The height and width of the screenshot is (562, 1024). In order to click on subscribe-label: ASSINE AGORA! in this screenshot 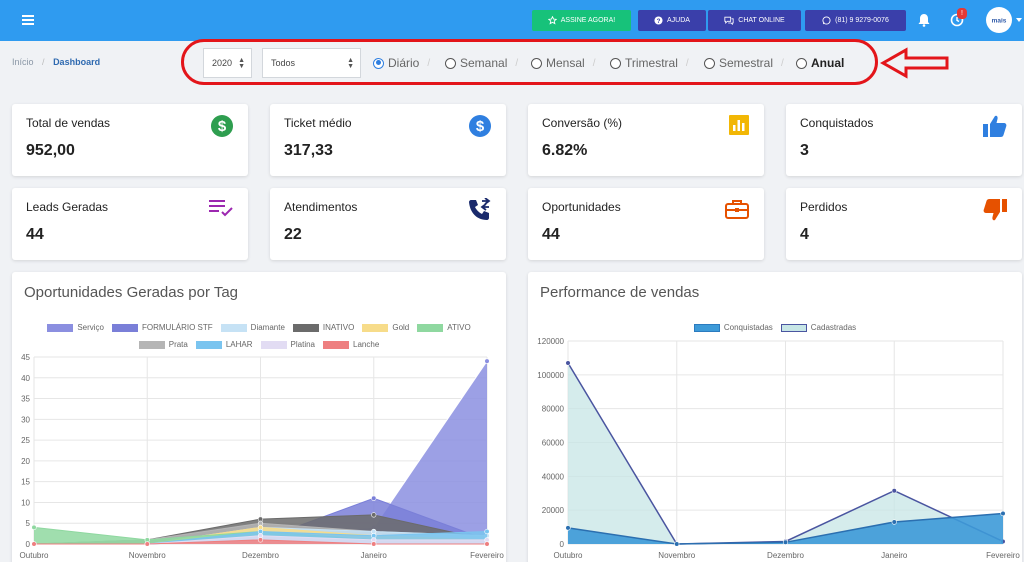, I will do `click(588, 20)`.